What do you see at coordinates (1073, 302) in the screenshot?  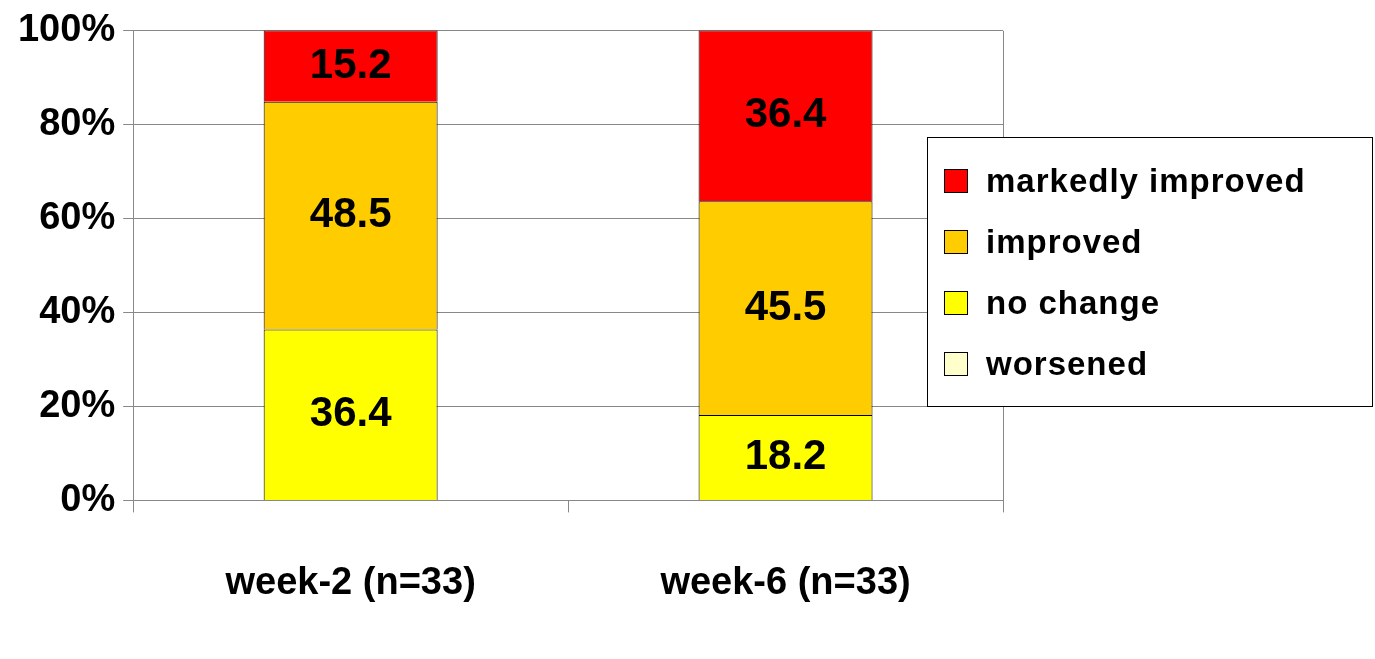 I see `legend-label: no change` at bounding box center [1073, 302].